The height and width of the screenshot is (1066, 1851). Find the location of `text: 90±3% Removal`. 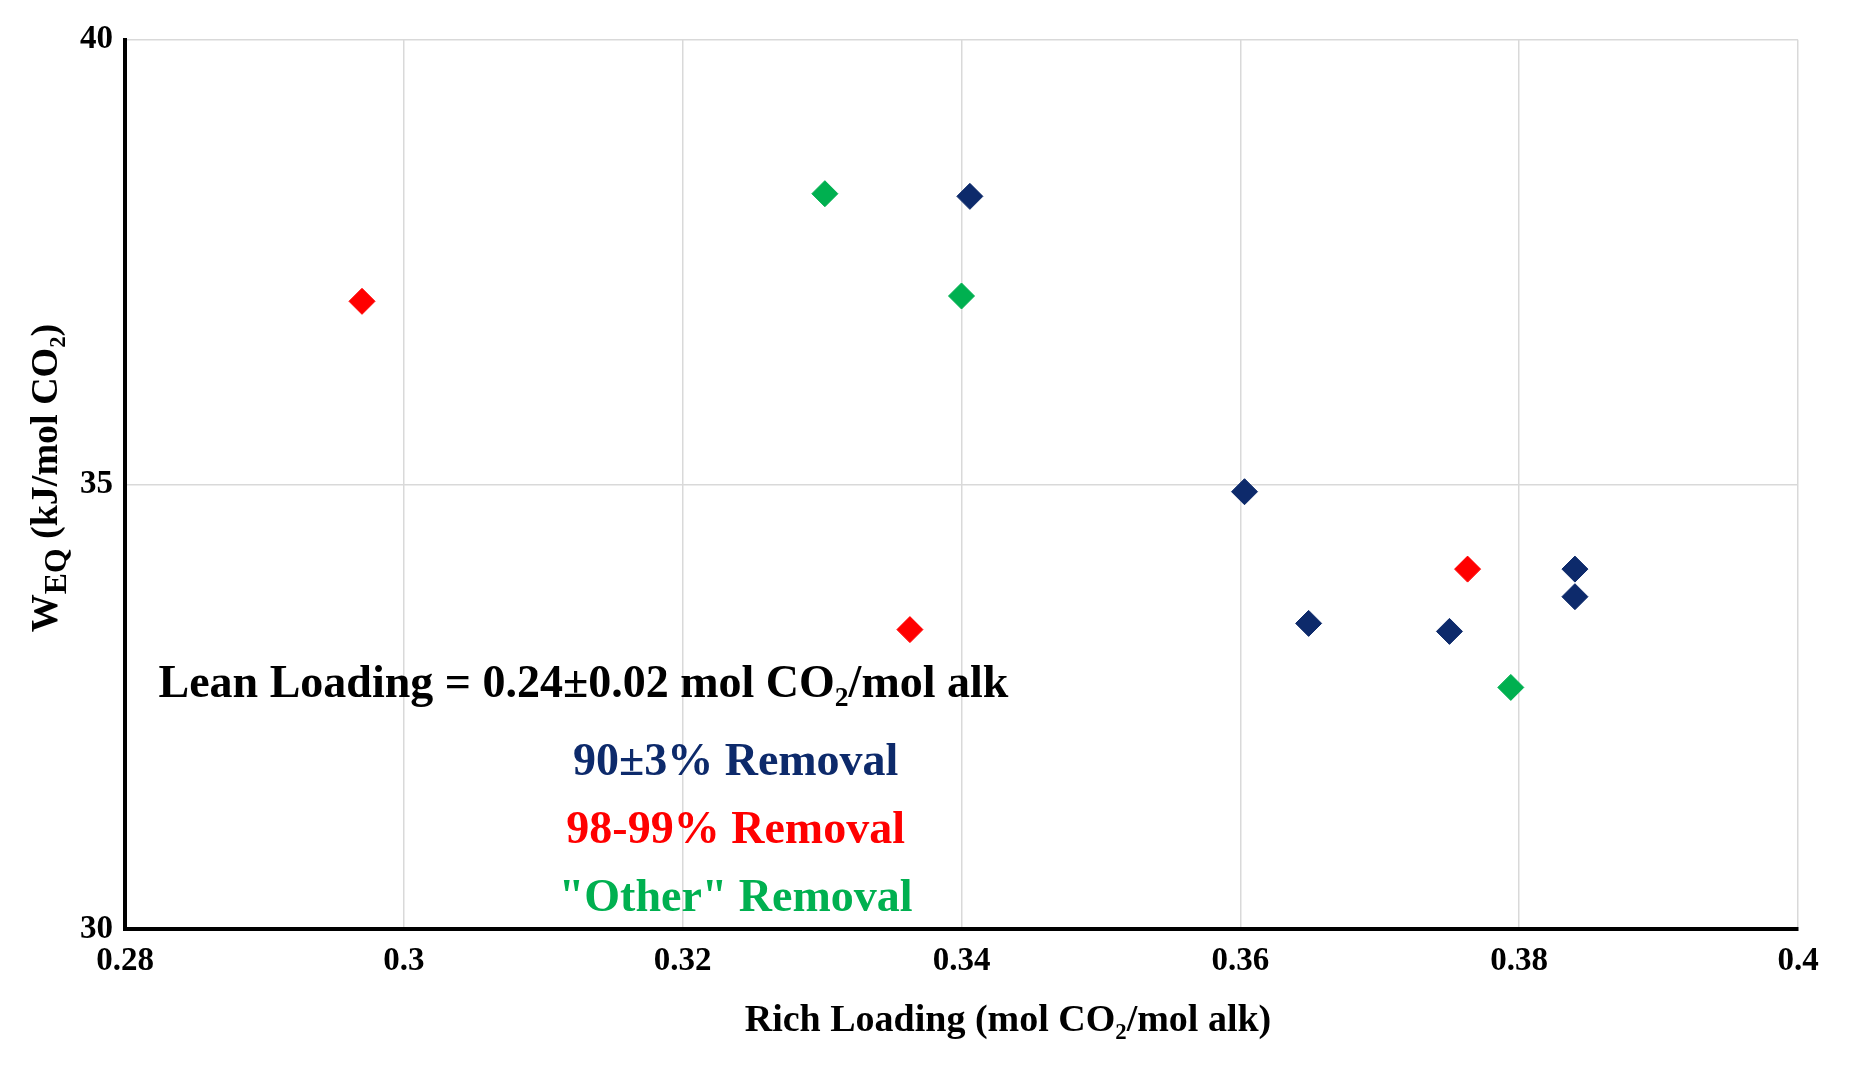

text: 90±3% Removal is located at coordinates (735, 760).